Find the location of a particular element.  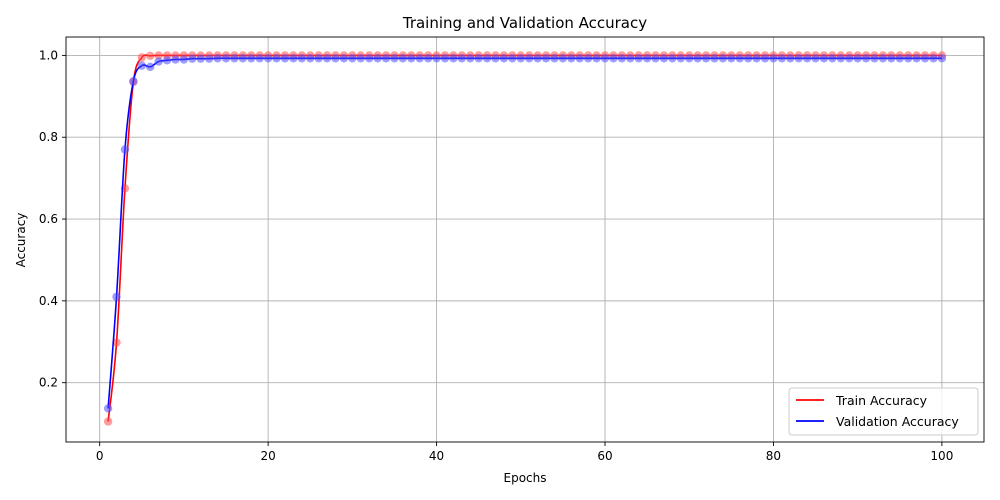

x-axis-ticks: 0 20 40 60 80 100 is located at coordinates (524, 452).